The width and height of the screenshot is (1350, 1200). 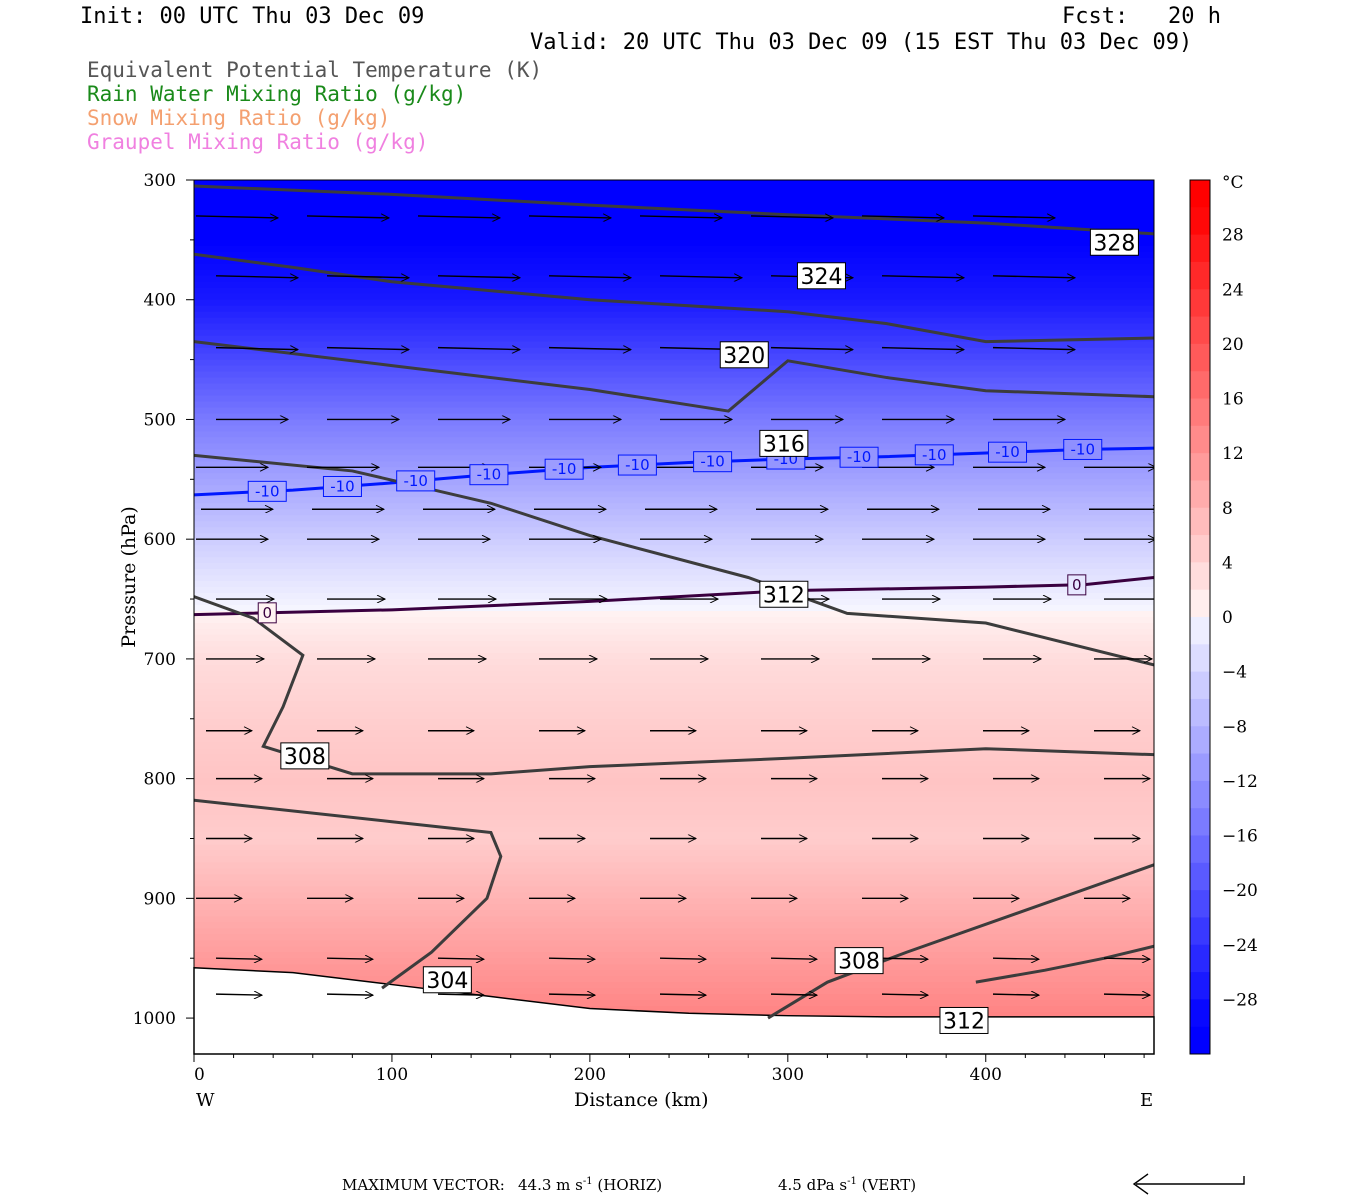 What do you see at coordinates (423, 1185) in the screenshot?
I see `max-vector-label: MAXIMUM VECTOR:` at bounding box center [423, 1185].